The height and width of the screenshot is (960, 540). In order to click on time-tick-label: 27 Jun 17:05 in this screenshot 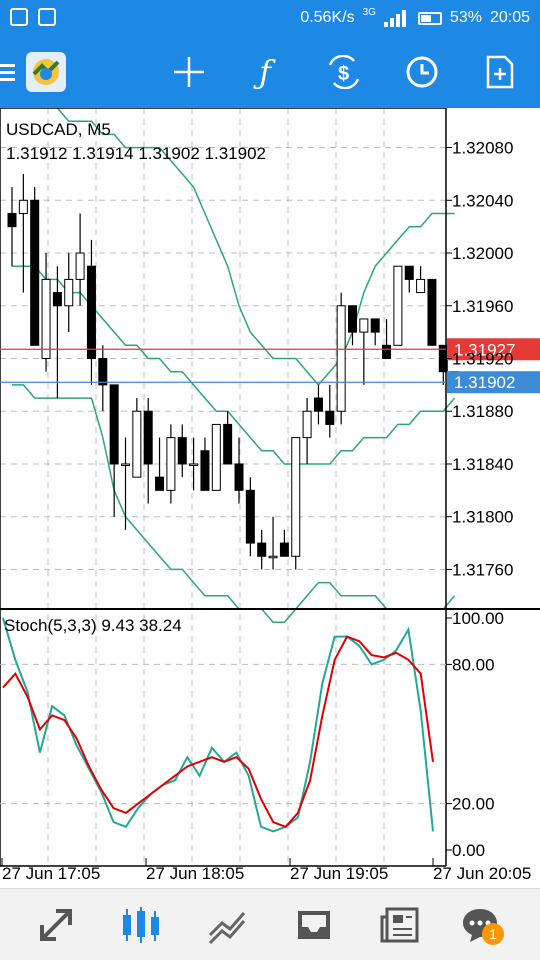, I will do `click(51, 873)`.